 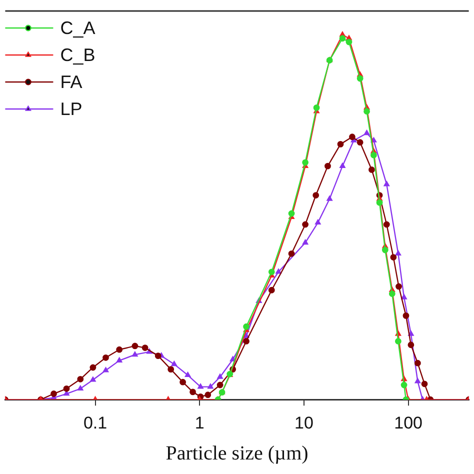 What do you see at coordinates (78, 54) in the screenshot?
I see `legend-label: C_B` at bounding box center [78, 54].